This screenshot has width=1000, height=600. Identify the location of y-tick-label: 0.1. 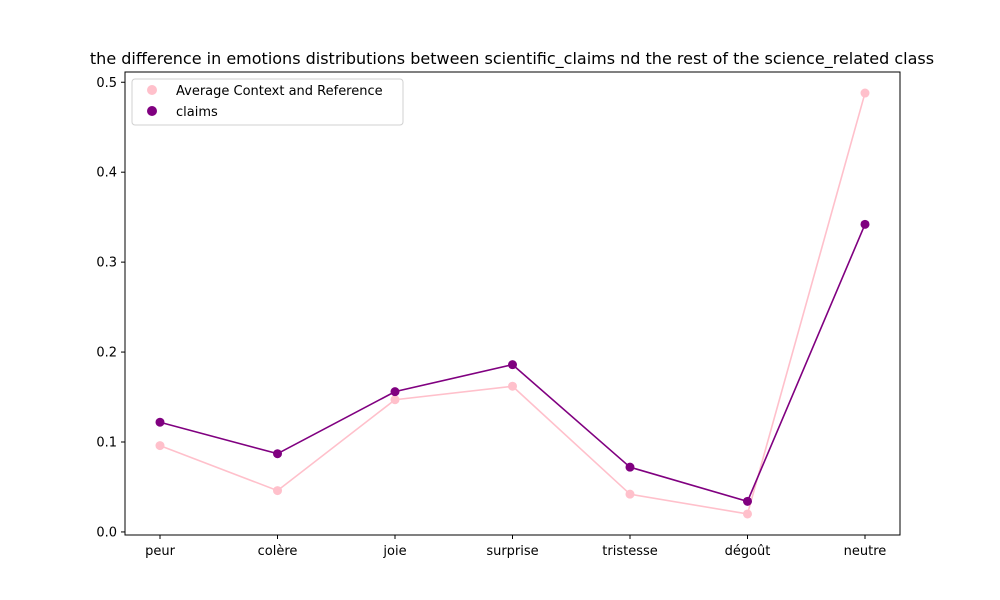
(106, 443).